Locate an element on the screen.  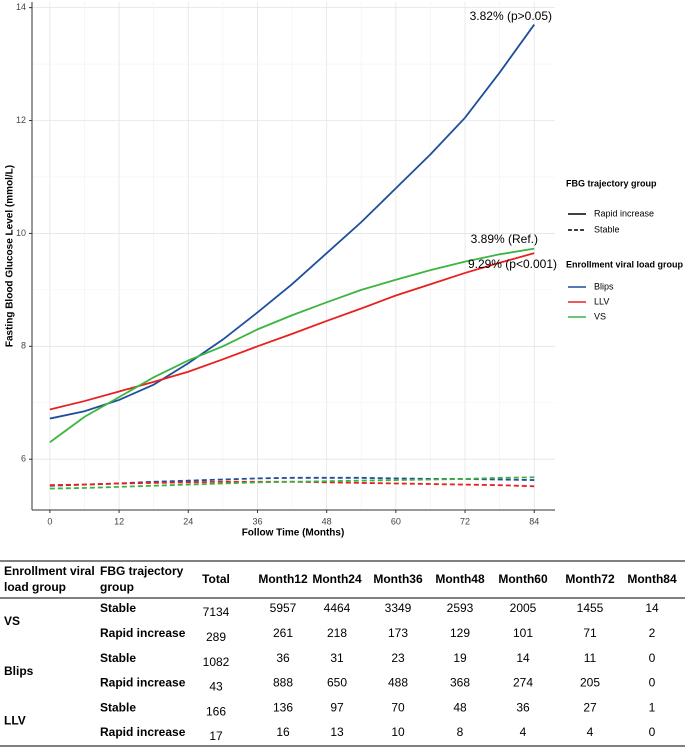
table-cell: 8 is located at coordinates (460, 732).